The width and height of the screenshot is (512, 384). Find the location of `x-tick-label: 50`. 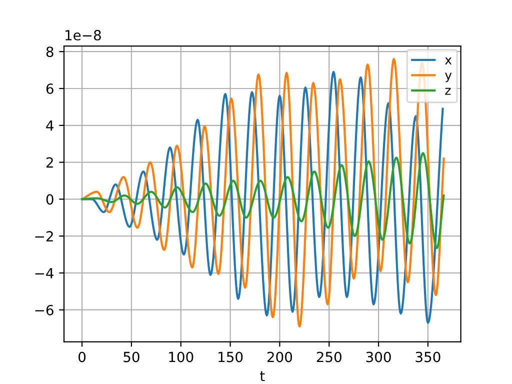

x-tick-label: 50 is located at coordinates (132, 357).